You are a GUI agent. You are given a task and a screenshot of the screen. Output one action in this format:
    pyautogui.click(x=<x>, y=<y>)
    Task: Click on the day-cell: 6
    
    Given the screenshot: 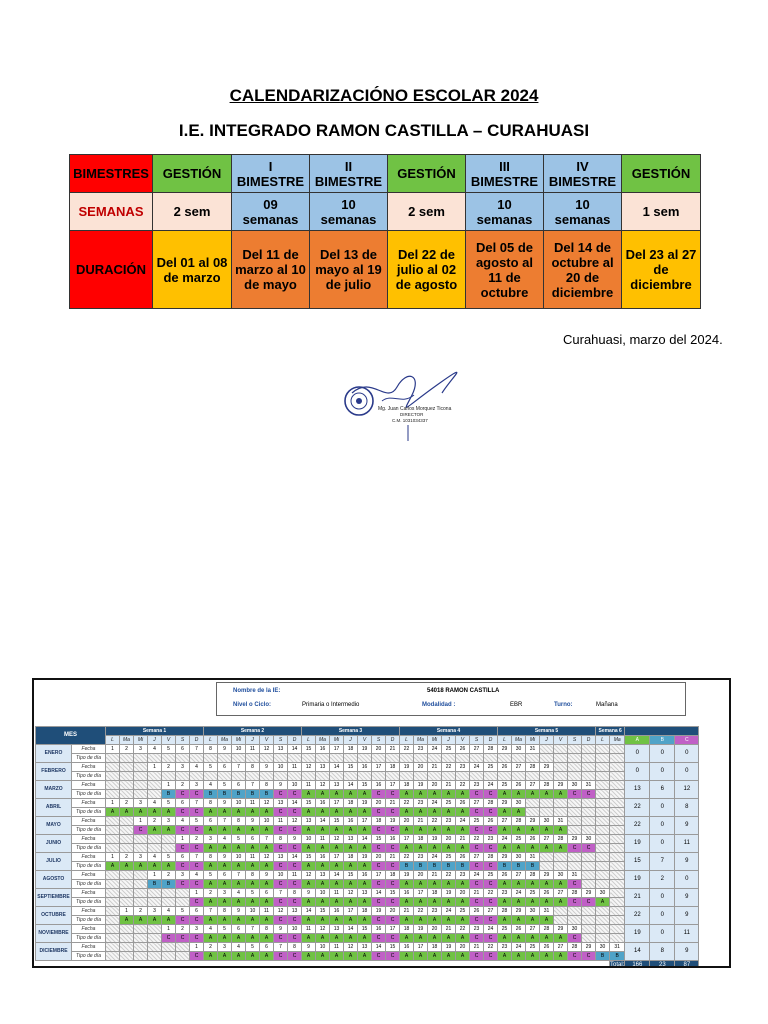 What is the action you would take?
    pyautogui.click(x=266, y=947)
    